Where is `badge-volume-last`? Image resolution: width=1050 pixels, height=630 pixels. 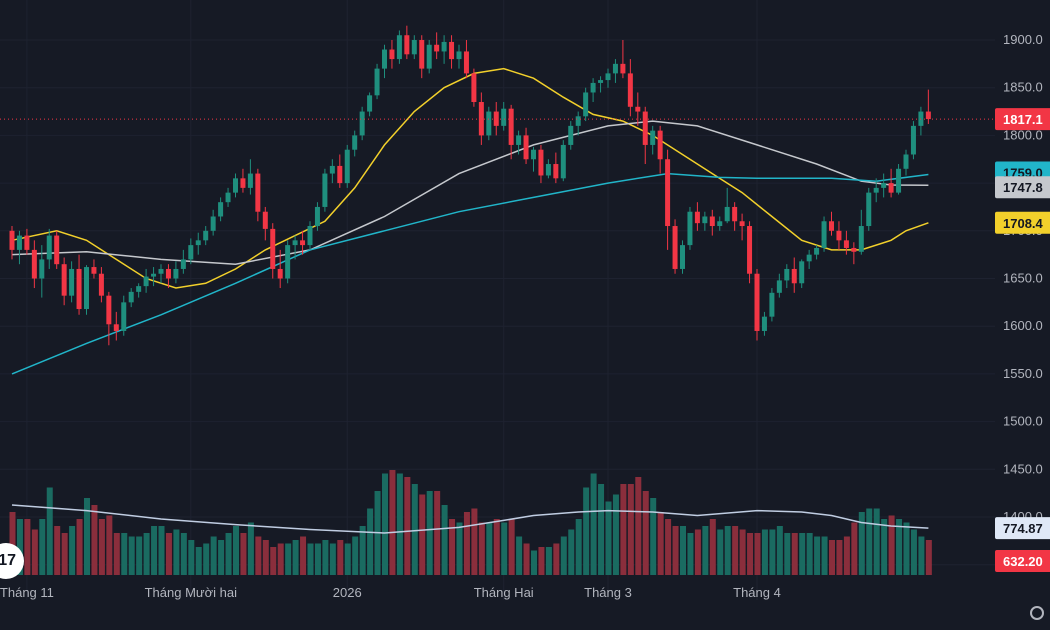
badge-volume-last is located at coordinates (1022, 561).